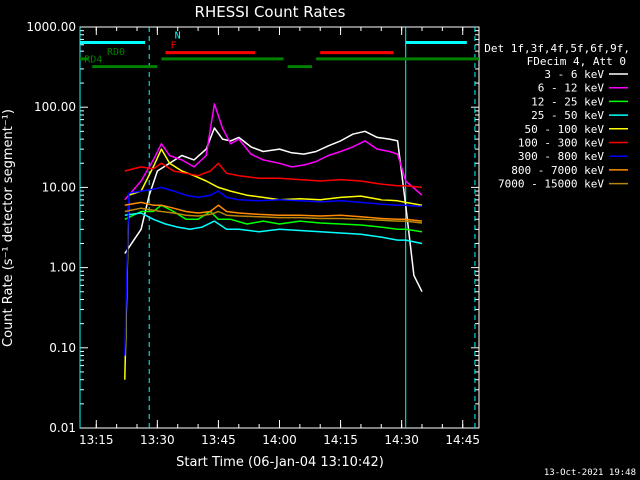  Describe the element at coordinates (178, 36) in the screenshot. I see `flag-label-n: N` at that location.